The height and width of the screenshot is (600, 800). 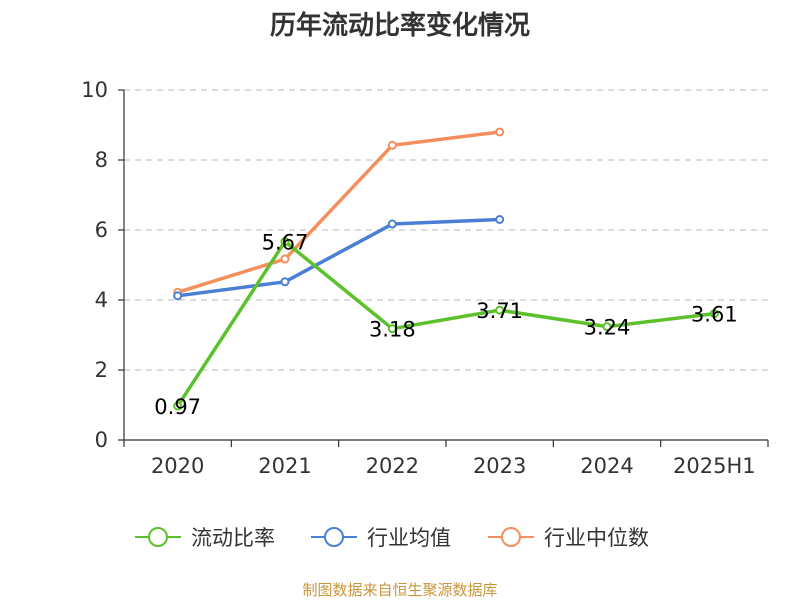 I want to click on source-note: 制图数据来自恒生聚源数据库, so click(x=399, y=590).